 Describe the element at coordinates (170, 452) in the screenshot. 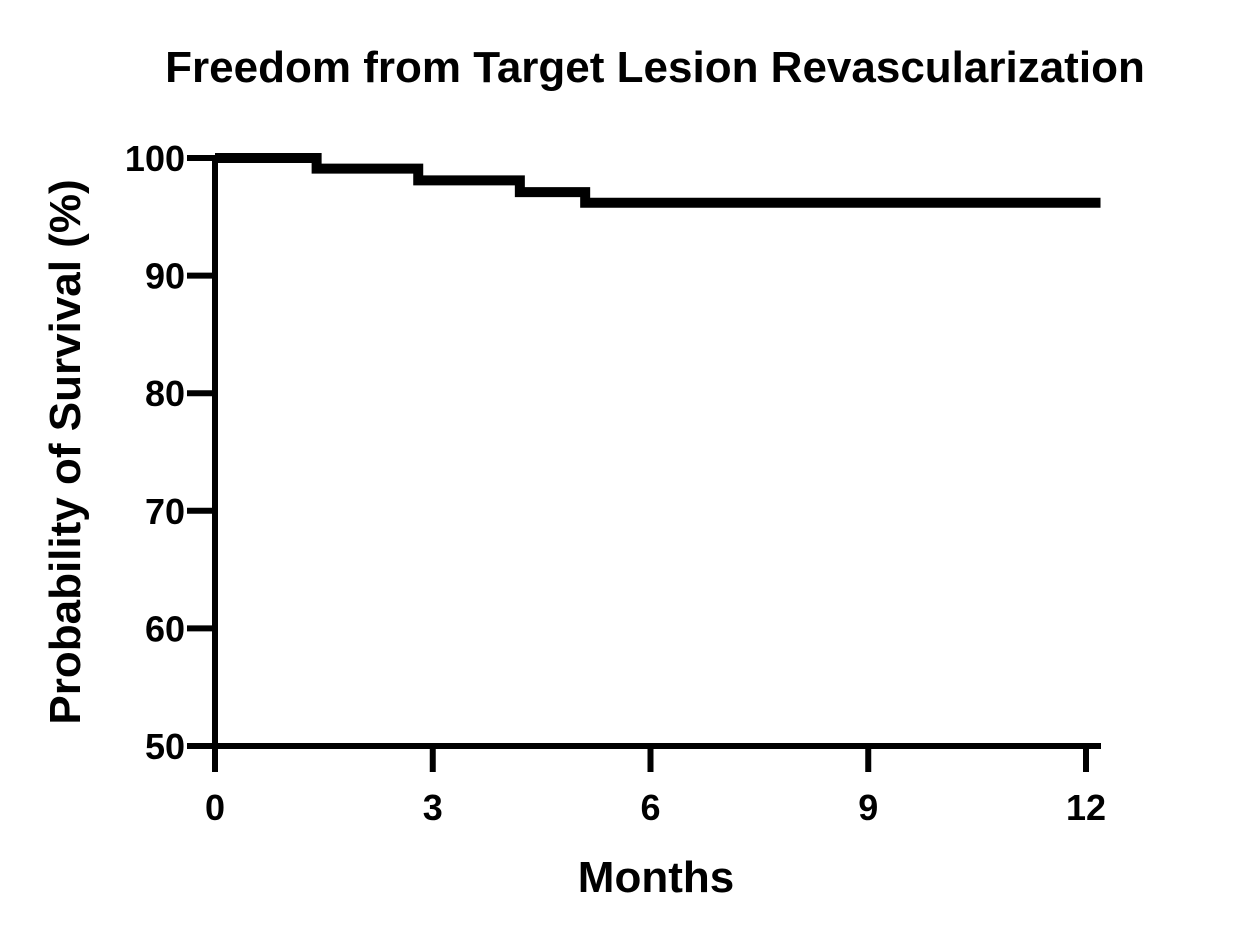

I see `y-ticks: 50 60 70 80 90 100` at that location.